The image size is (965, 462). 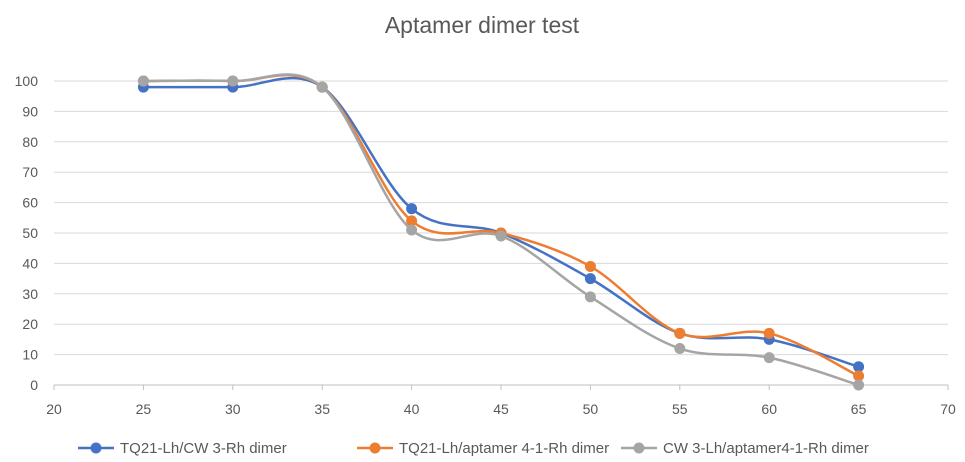 I want to click on data-point-s3-x35, so click(x=322, y=87).